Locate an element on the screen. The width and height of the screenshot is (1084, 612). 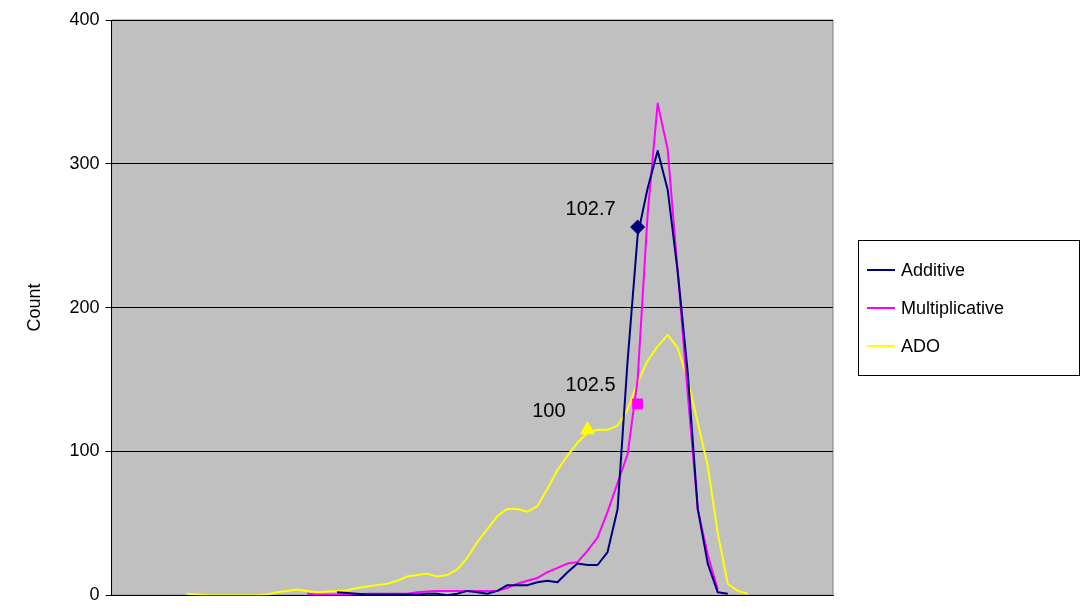
annotation: 102.5 is located at coordinates (590, 384).